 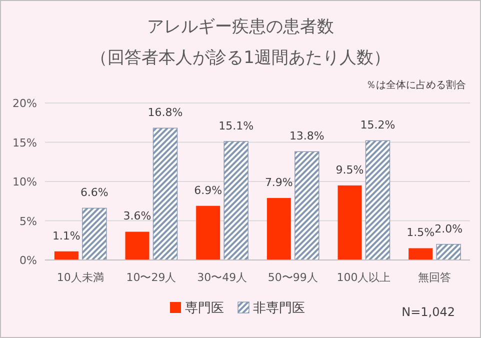 I want to click on y-tick-label: 20%, so click(x=24, y=103).